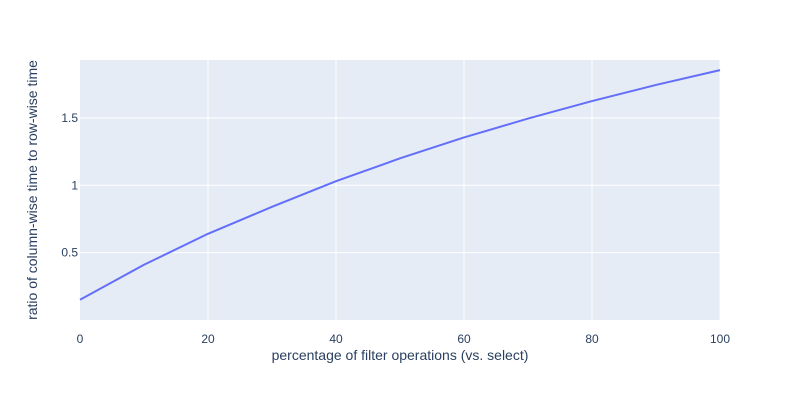 This screenshot has width=800, height=400. What do you see at coordinates (720, 339) in the screenshot?
I see `x-tick-label: 100` at bounding box center [720, 339].